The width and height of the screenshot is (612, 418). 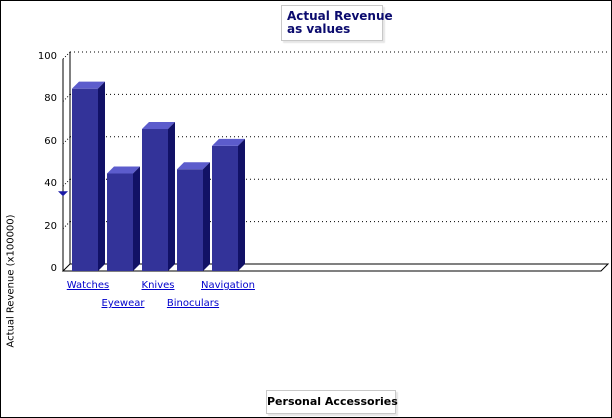 What do you see at coordinates (319, 29) in the screenshot?
I see `chart-title-line-2: as values` at bounding box center [319, 29].